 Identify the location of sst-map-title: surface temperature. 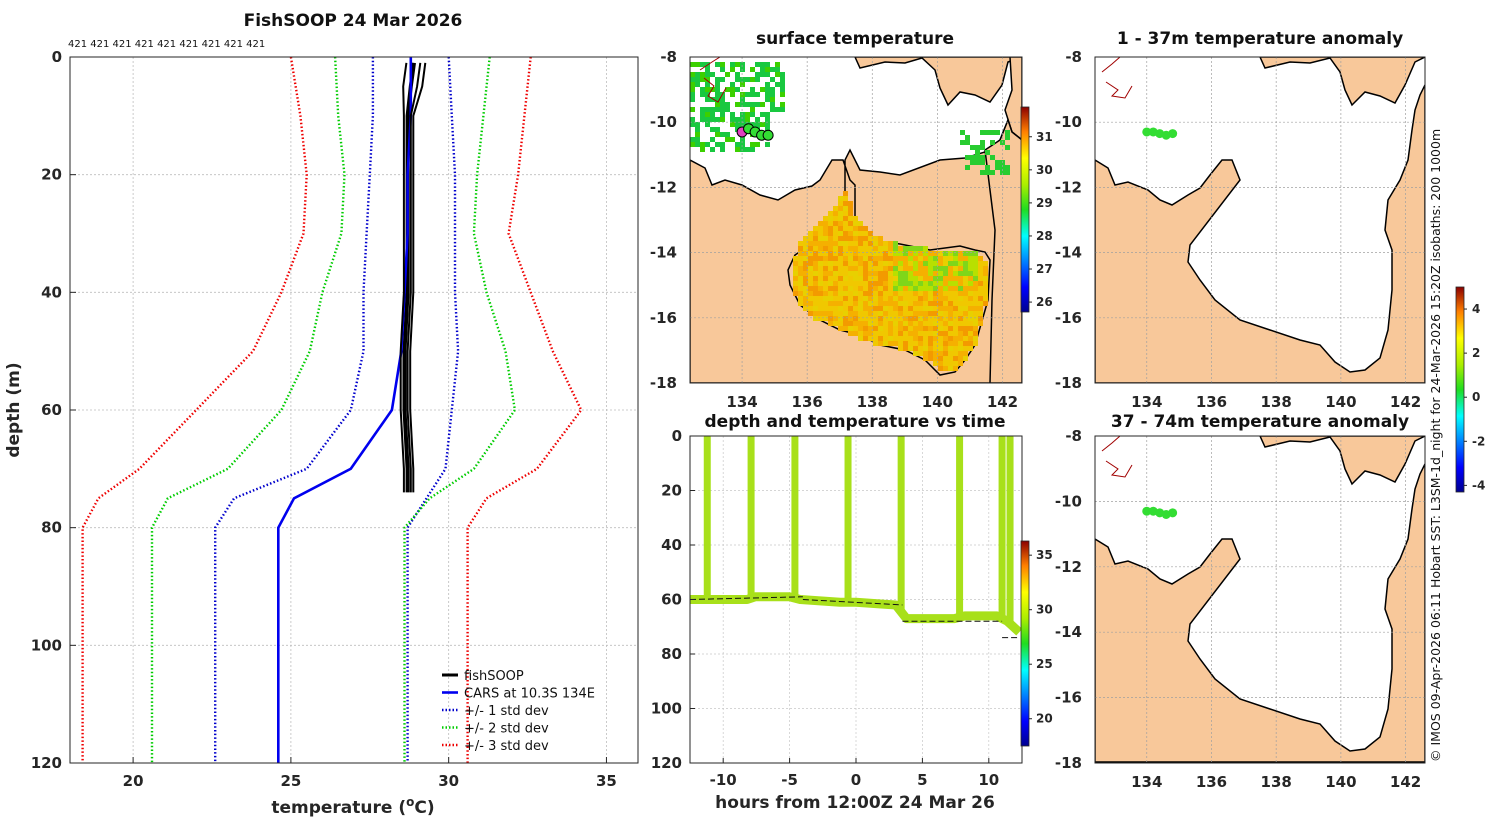
(855, 39).